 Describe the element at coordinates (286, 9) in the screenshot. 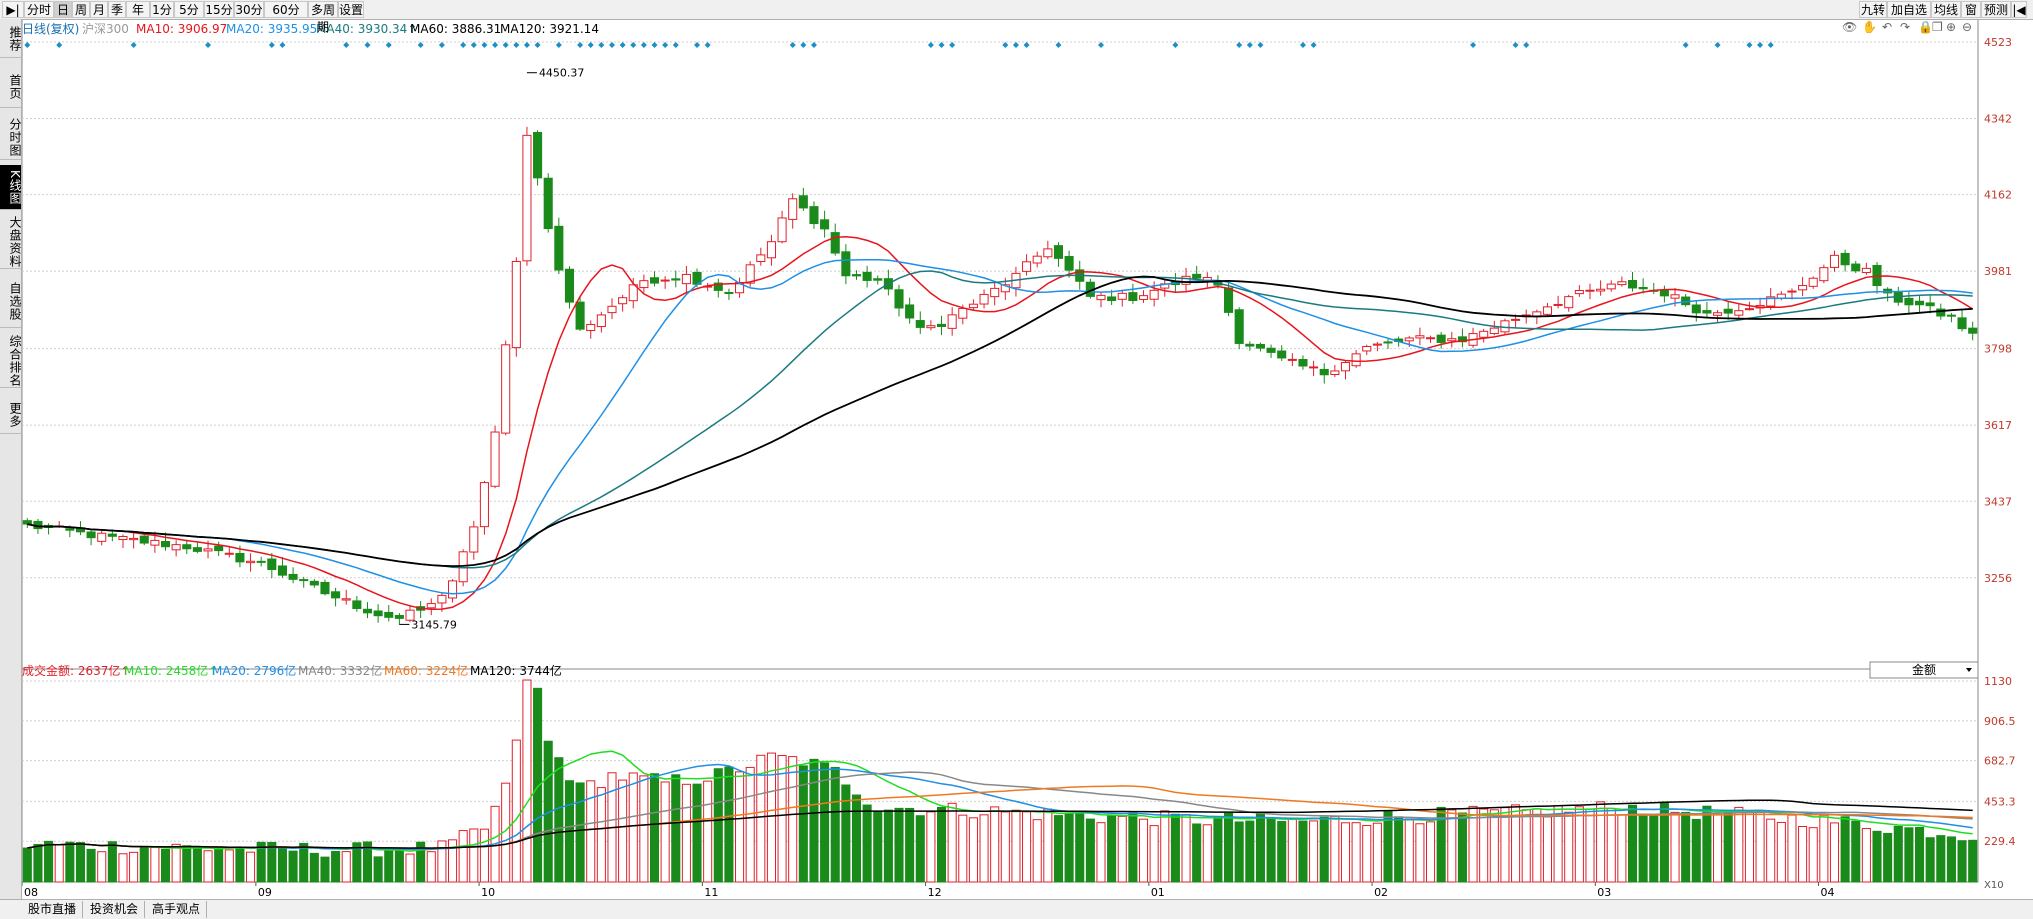

I see `tab-60min: 60分` at that location.